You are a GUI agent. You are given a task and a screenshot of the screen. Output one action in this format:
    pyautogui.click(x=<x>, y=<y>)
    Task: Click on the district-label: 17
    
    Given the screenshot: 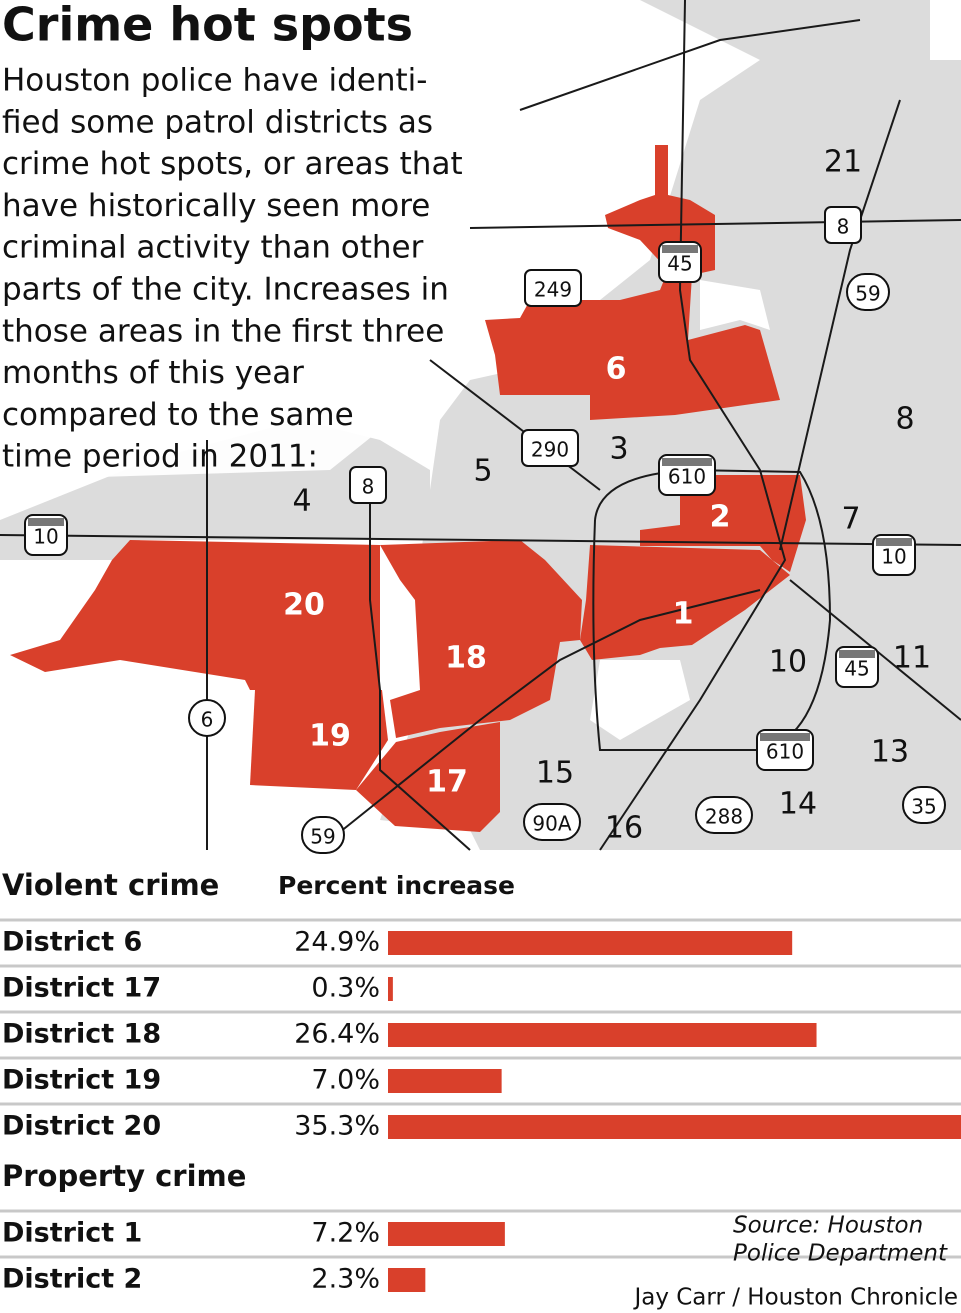 What is the action you would take?
    pyautogui.click(x=447, y=782)
    